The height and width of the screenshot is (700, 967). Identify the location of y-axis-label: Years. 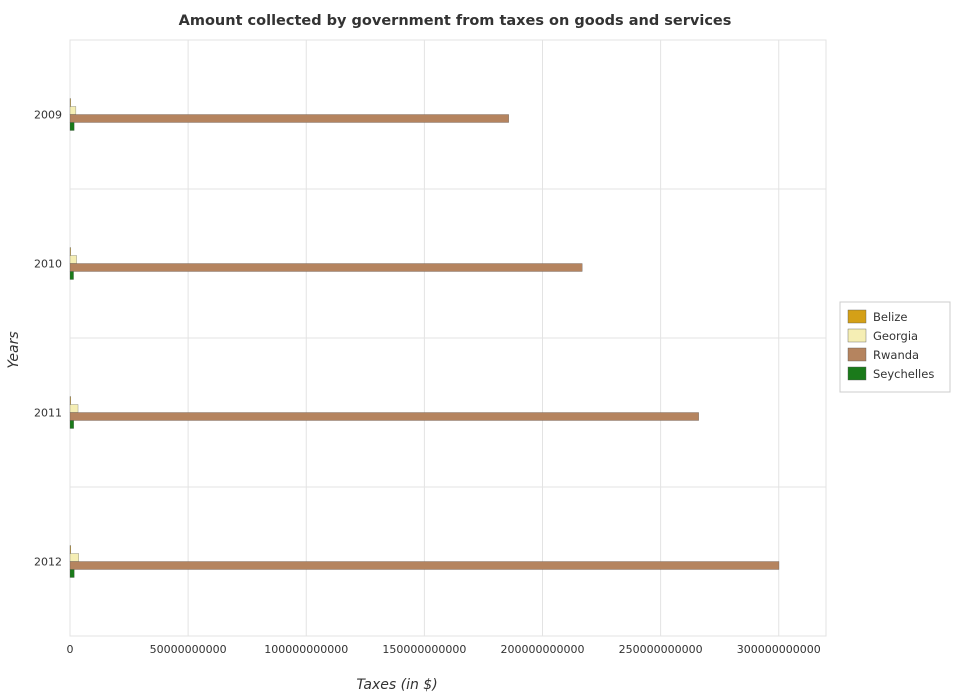
(14, 349).